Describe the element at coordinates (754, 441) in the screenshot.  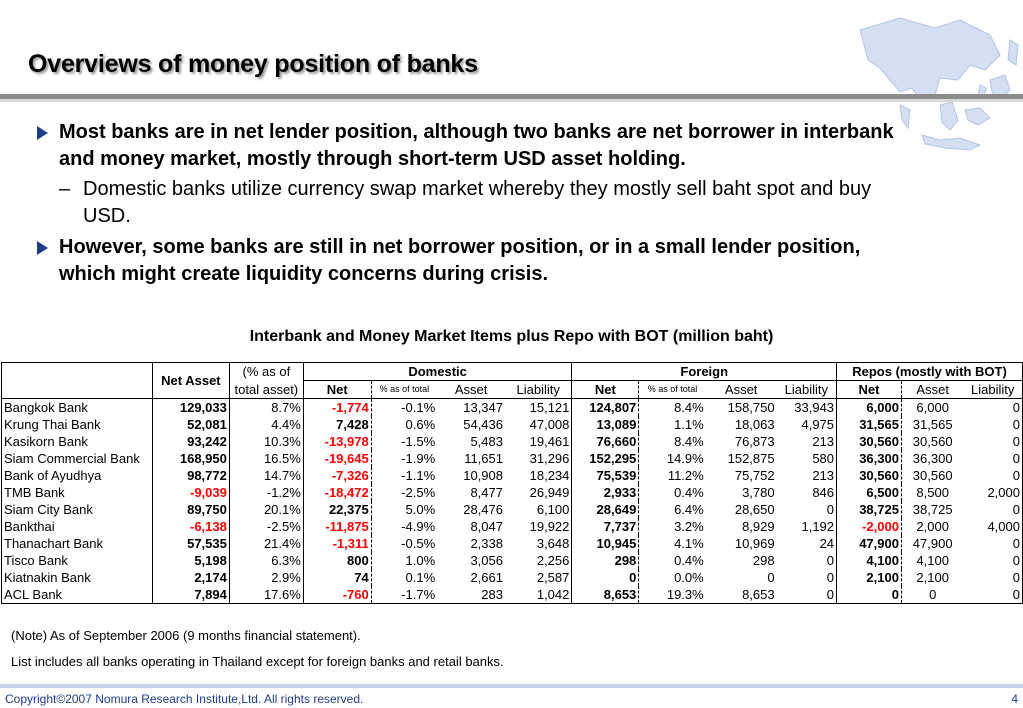
I see `cell-foreign-asset: 76,873` at that location.